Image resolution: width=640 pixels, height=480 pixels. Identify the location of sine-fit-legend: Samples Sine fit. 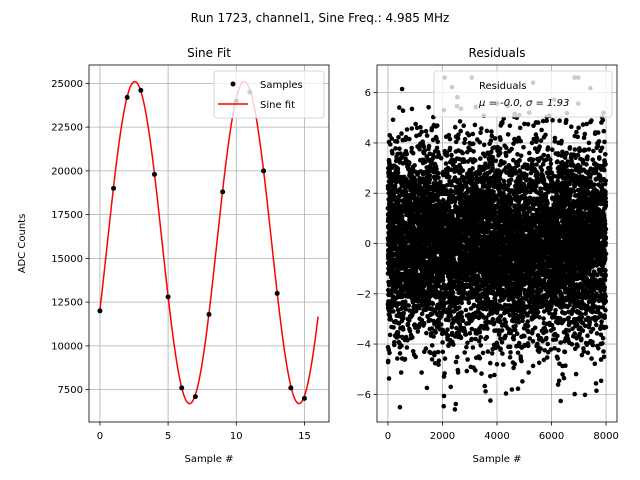
(269, 94).